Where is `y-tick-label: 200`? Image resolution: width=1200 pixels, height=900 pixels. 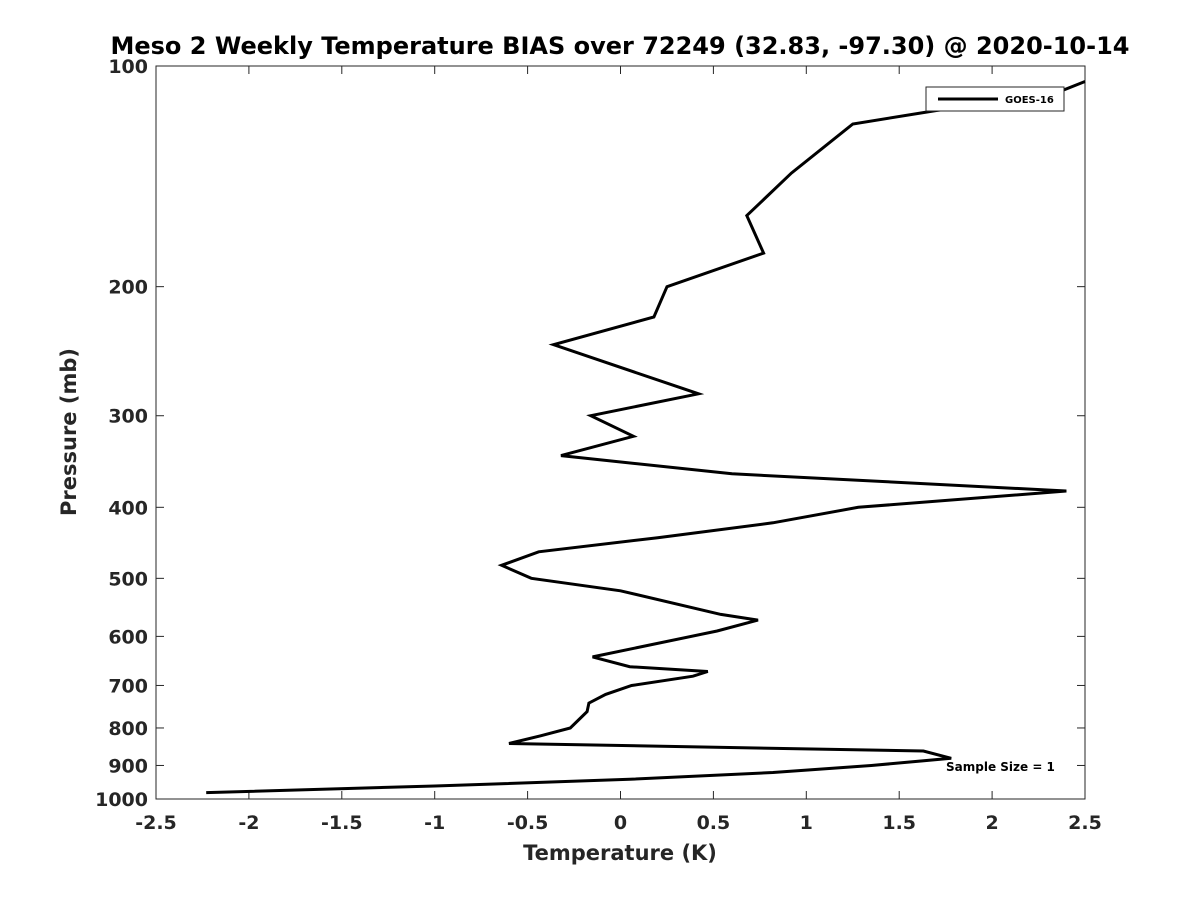 y-tick-label: 200 is located at coordinates (128, 288).